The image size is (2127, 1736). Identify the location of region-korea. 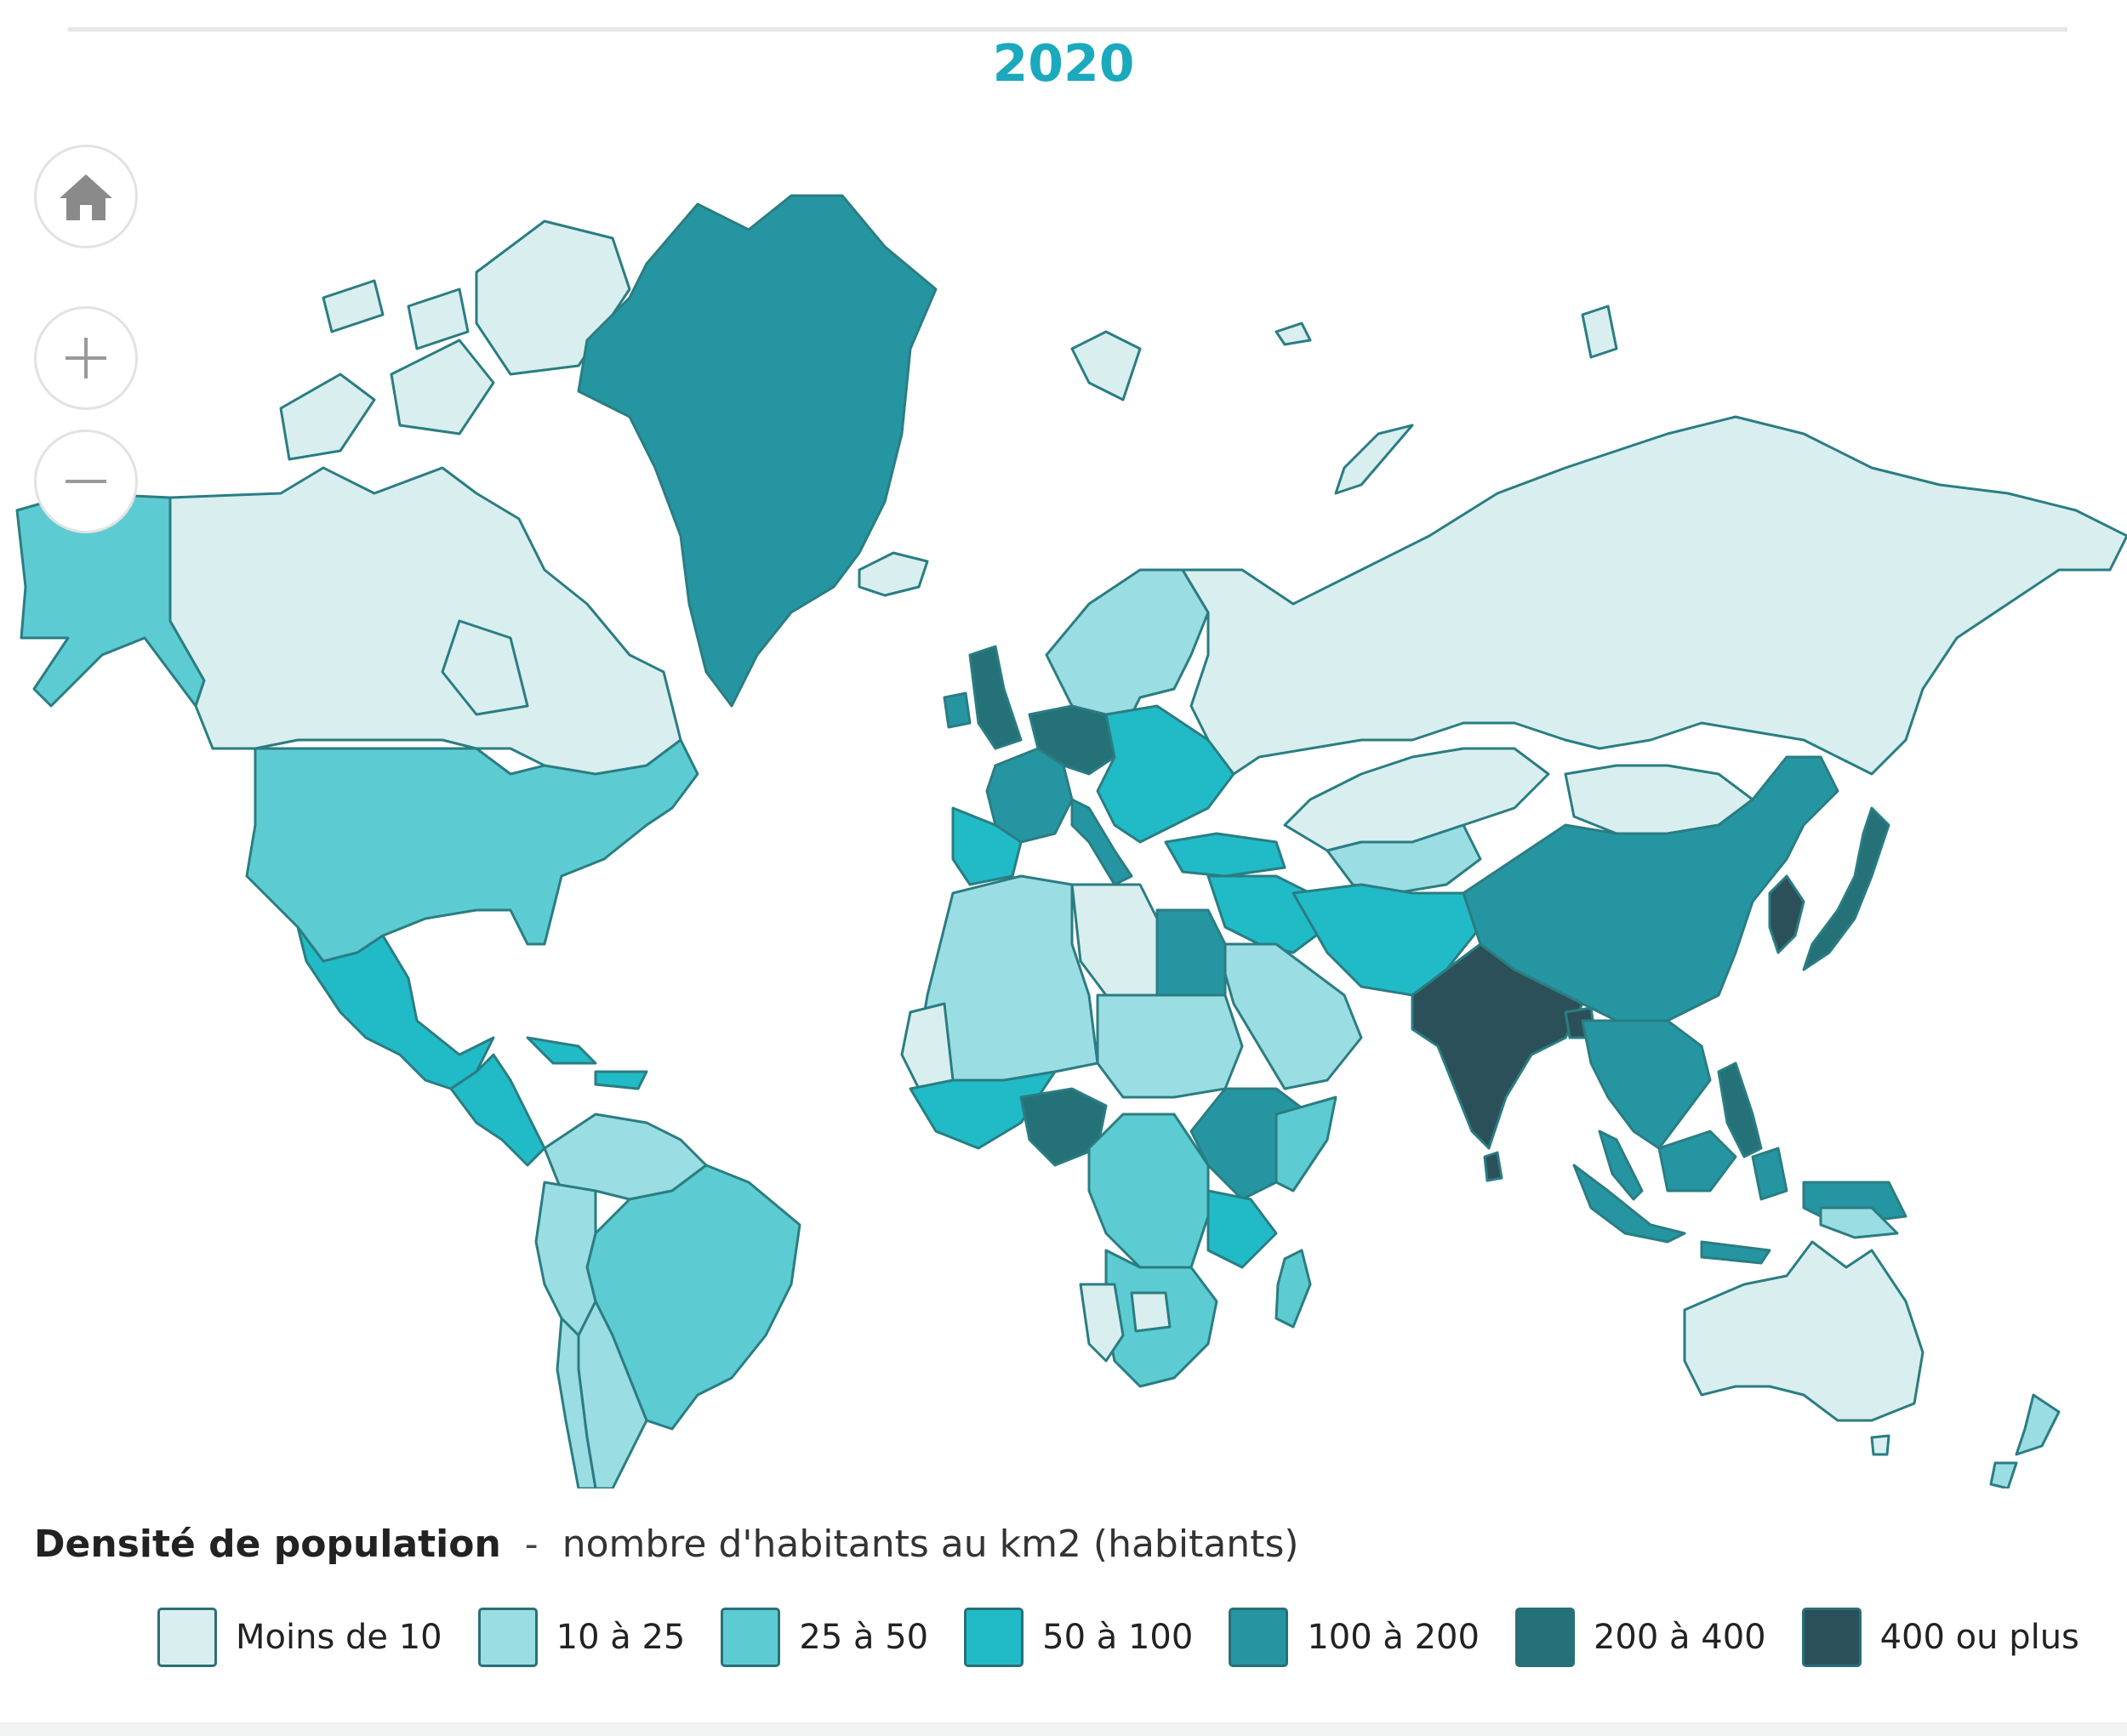
(1786, 914).